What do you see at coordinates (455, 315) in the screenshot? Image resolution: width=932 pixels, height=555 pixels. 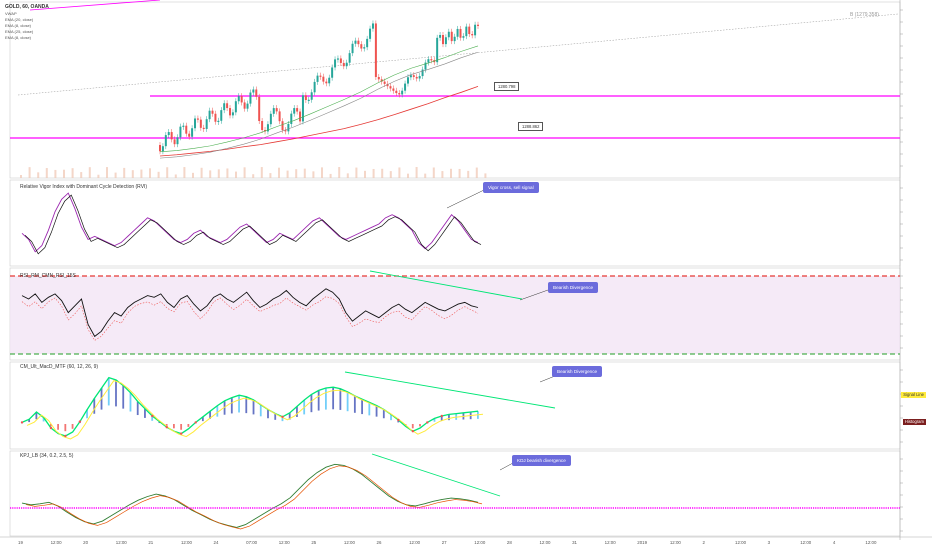 I see `rsi-band` at bounding box center [455, 315].